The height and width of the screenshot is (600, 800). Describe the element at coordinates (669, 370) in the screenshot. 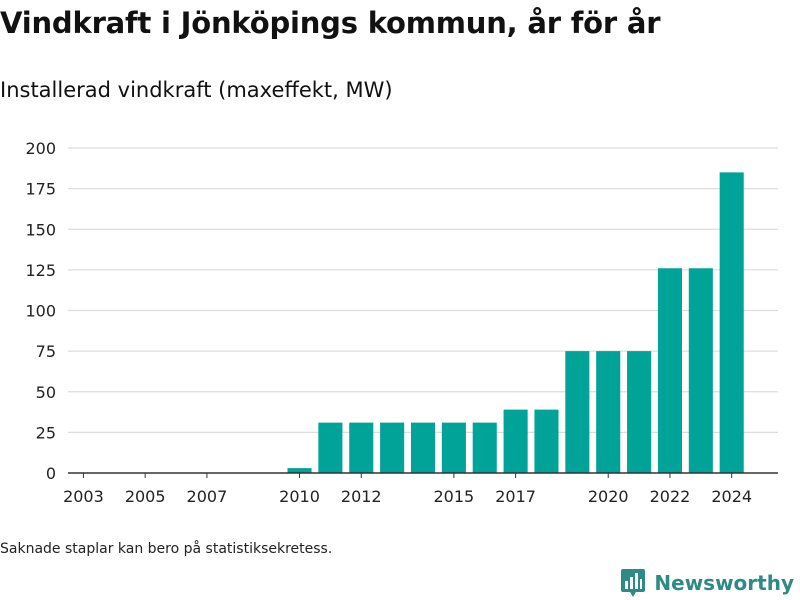

I see `bar-2022` at that location.